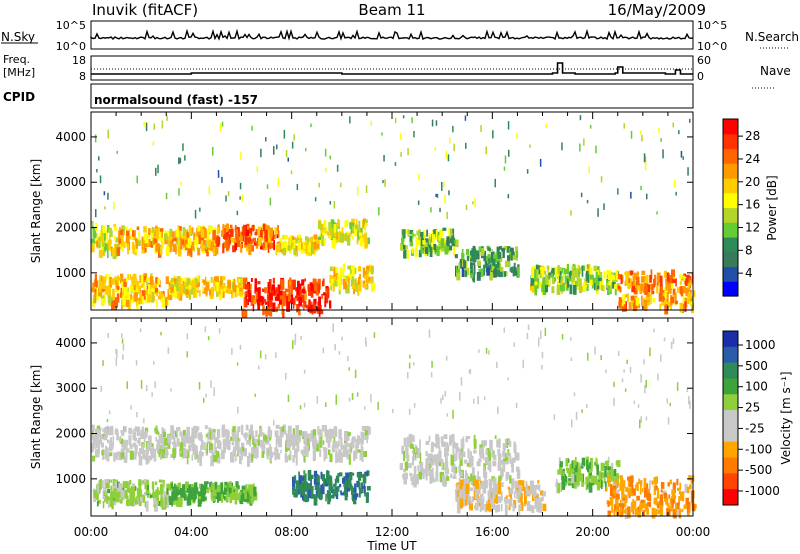 Image resolution: width=800 pixels, height=554 pixels. Describe the element at coordinates (756, 366) in the screenshot. I see `colorbar-tick-label: 500` at that location.